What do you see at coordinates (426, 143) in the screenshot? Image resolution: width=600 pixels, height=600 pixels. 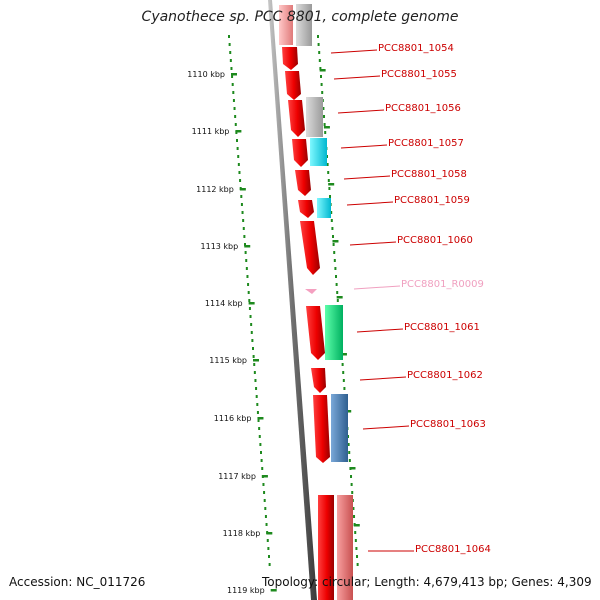 I see `gene-label: PCC8801_1057` at bounding box center [426, 143].